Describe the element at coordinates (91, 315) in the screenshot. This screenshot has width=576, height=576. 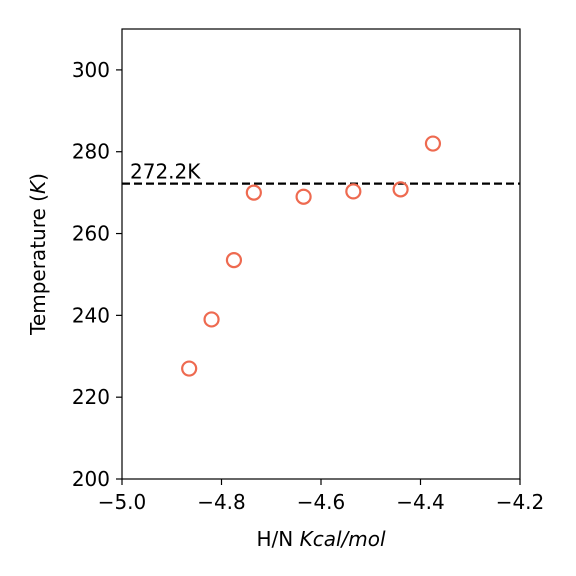
I see `y-tick-label: 240` at that location.